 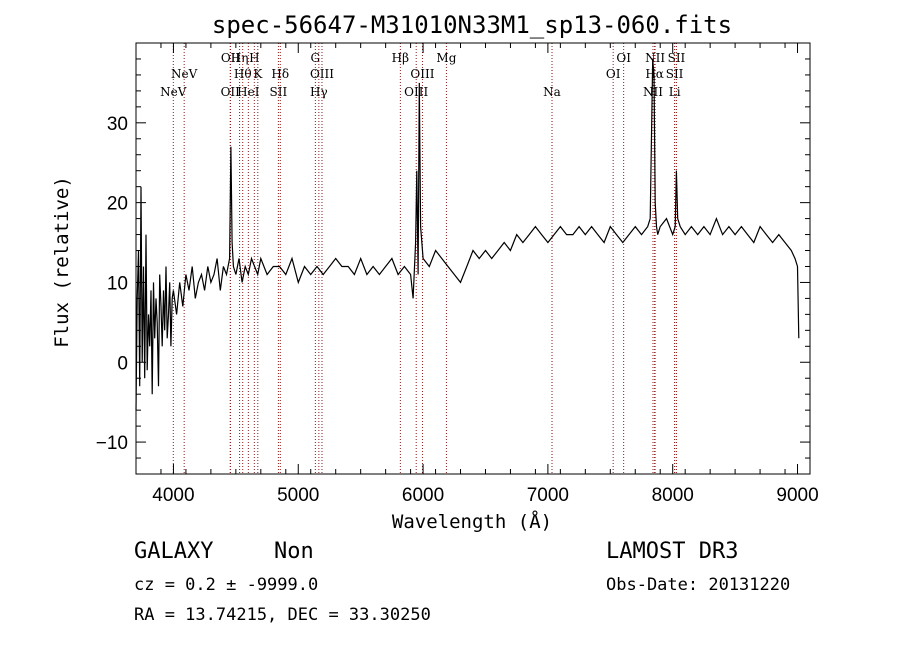 I want to click on y-tick-label: 20, so click(x=117, y=204).